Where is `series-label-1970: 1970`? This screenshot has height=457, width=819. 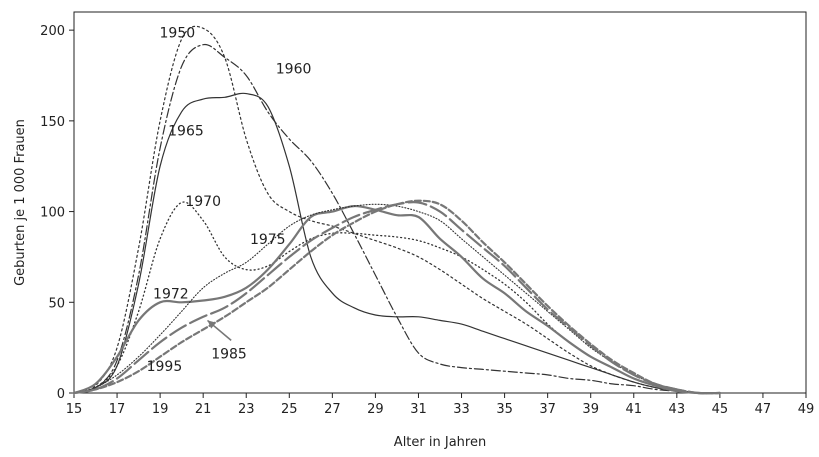
series-label-1970: 1970 is located at coordinates (203, 202).